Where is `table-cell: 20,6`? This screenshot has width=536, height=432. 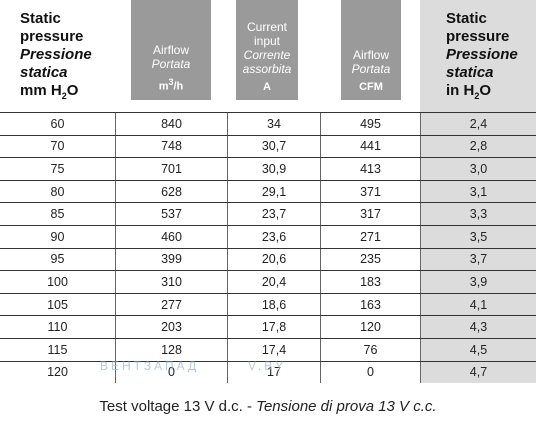 table-cell: 20,6 is located at coordinates (273, 259).